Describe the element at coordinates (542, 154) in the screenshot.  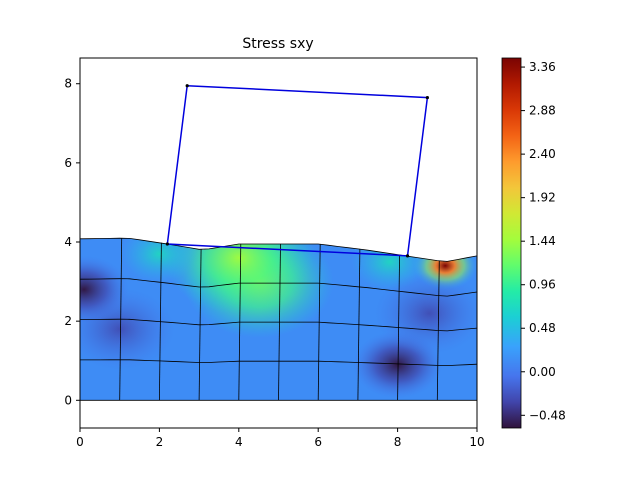
I see `colorbar-tick-label: 2.40` at that location.